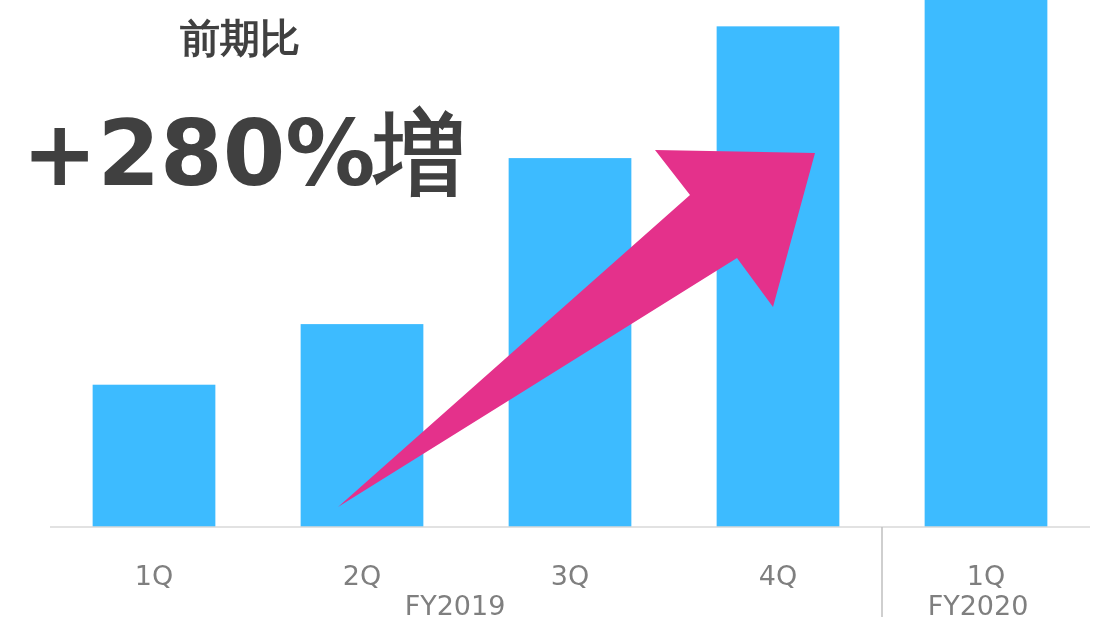  What do you see at coordinates (362, 575) in the screenshot?
I see `x-tick-label: 2Q` at bounding box center [362, 575].